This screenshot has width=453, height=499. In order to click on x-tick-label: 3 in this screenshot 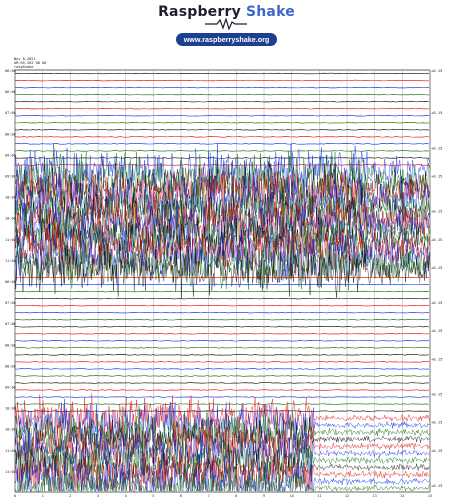, I will do `click(98, 496)`.